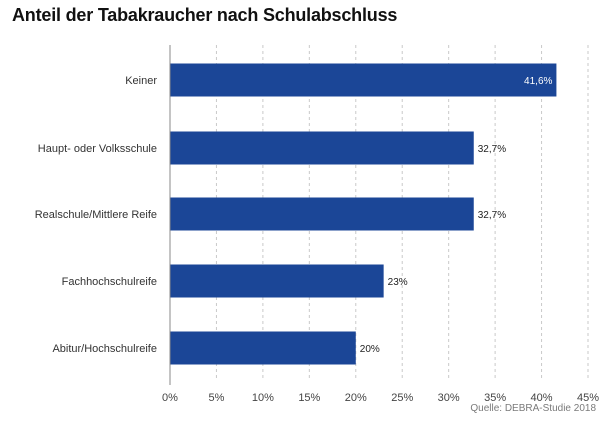  Describe the element at coordinates (109, 282) in the screenshot. I see `category-label: Fachhochschulreife` at that location.